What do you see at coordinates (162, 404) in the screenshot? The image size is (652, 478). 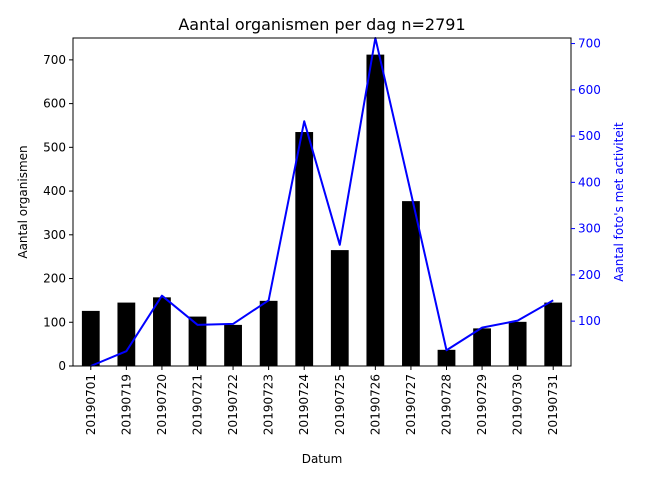 I see `x-tick-label: 20190720` at bounding box center [162, 404].